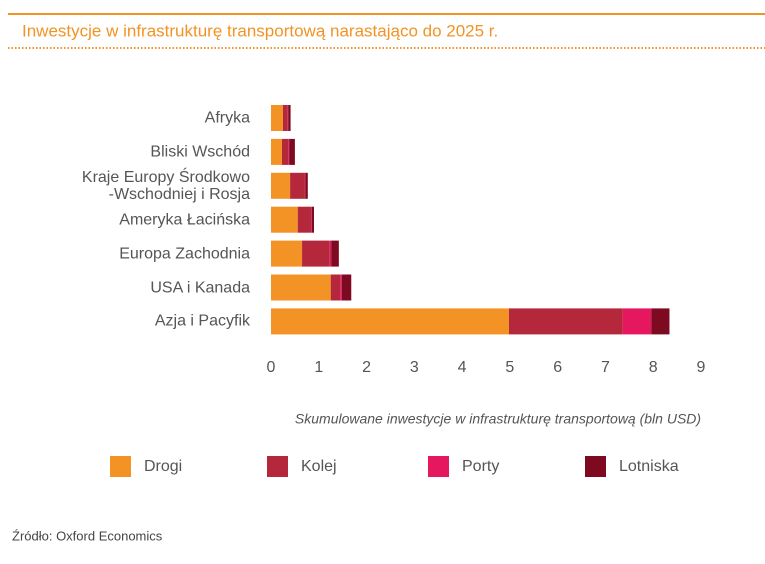 This screenshot has width=765, height=564. I want to click on legend-label: Drogi, so click(163, 466).